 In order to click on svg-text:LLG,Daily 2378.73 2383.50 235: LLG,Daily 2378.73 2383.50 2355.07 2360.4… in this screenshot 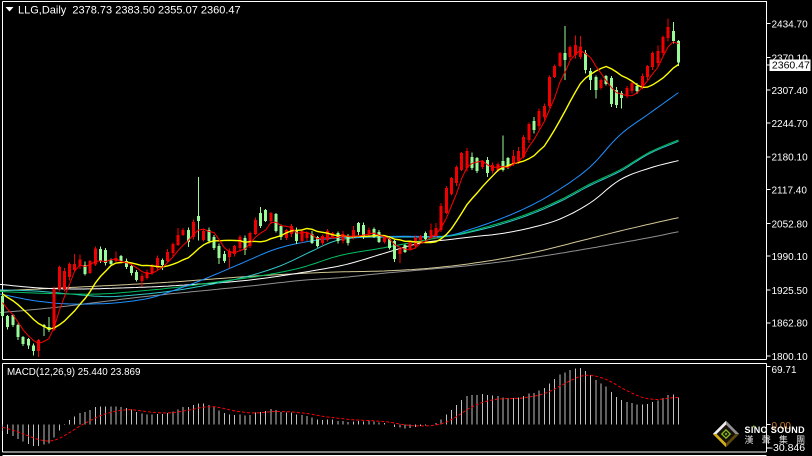, I will do `click(129, 10)`.